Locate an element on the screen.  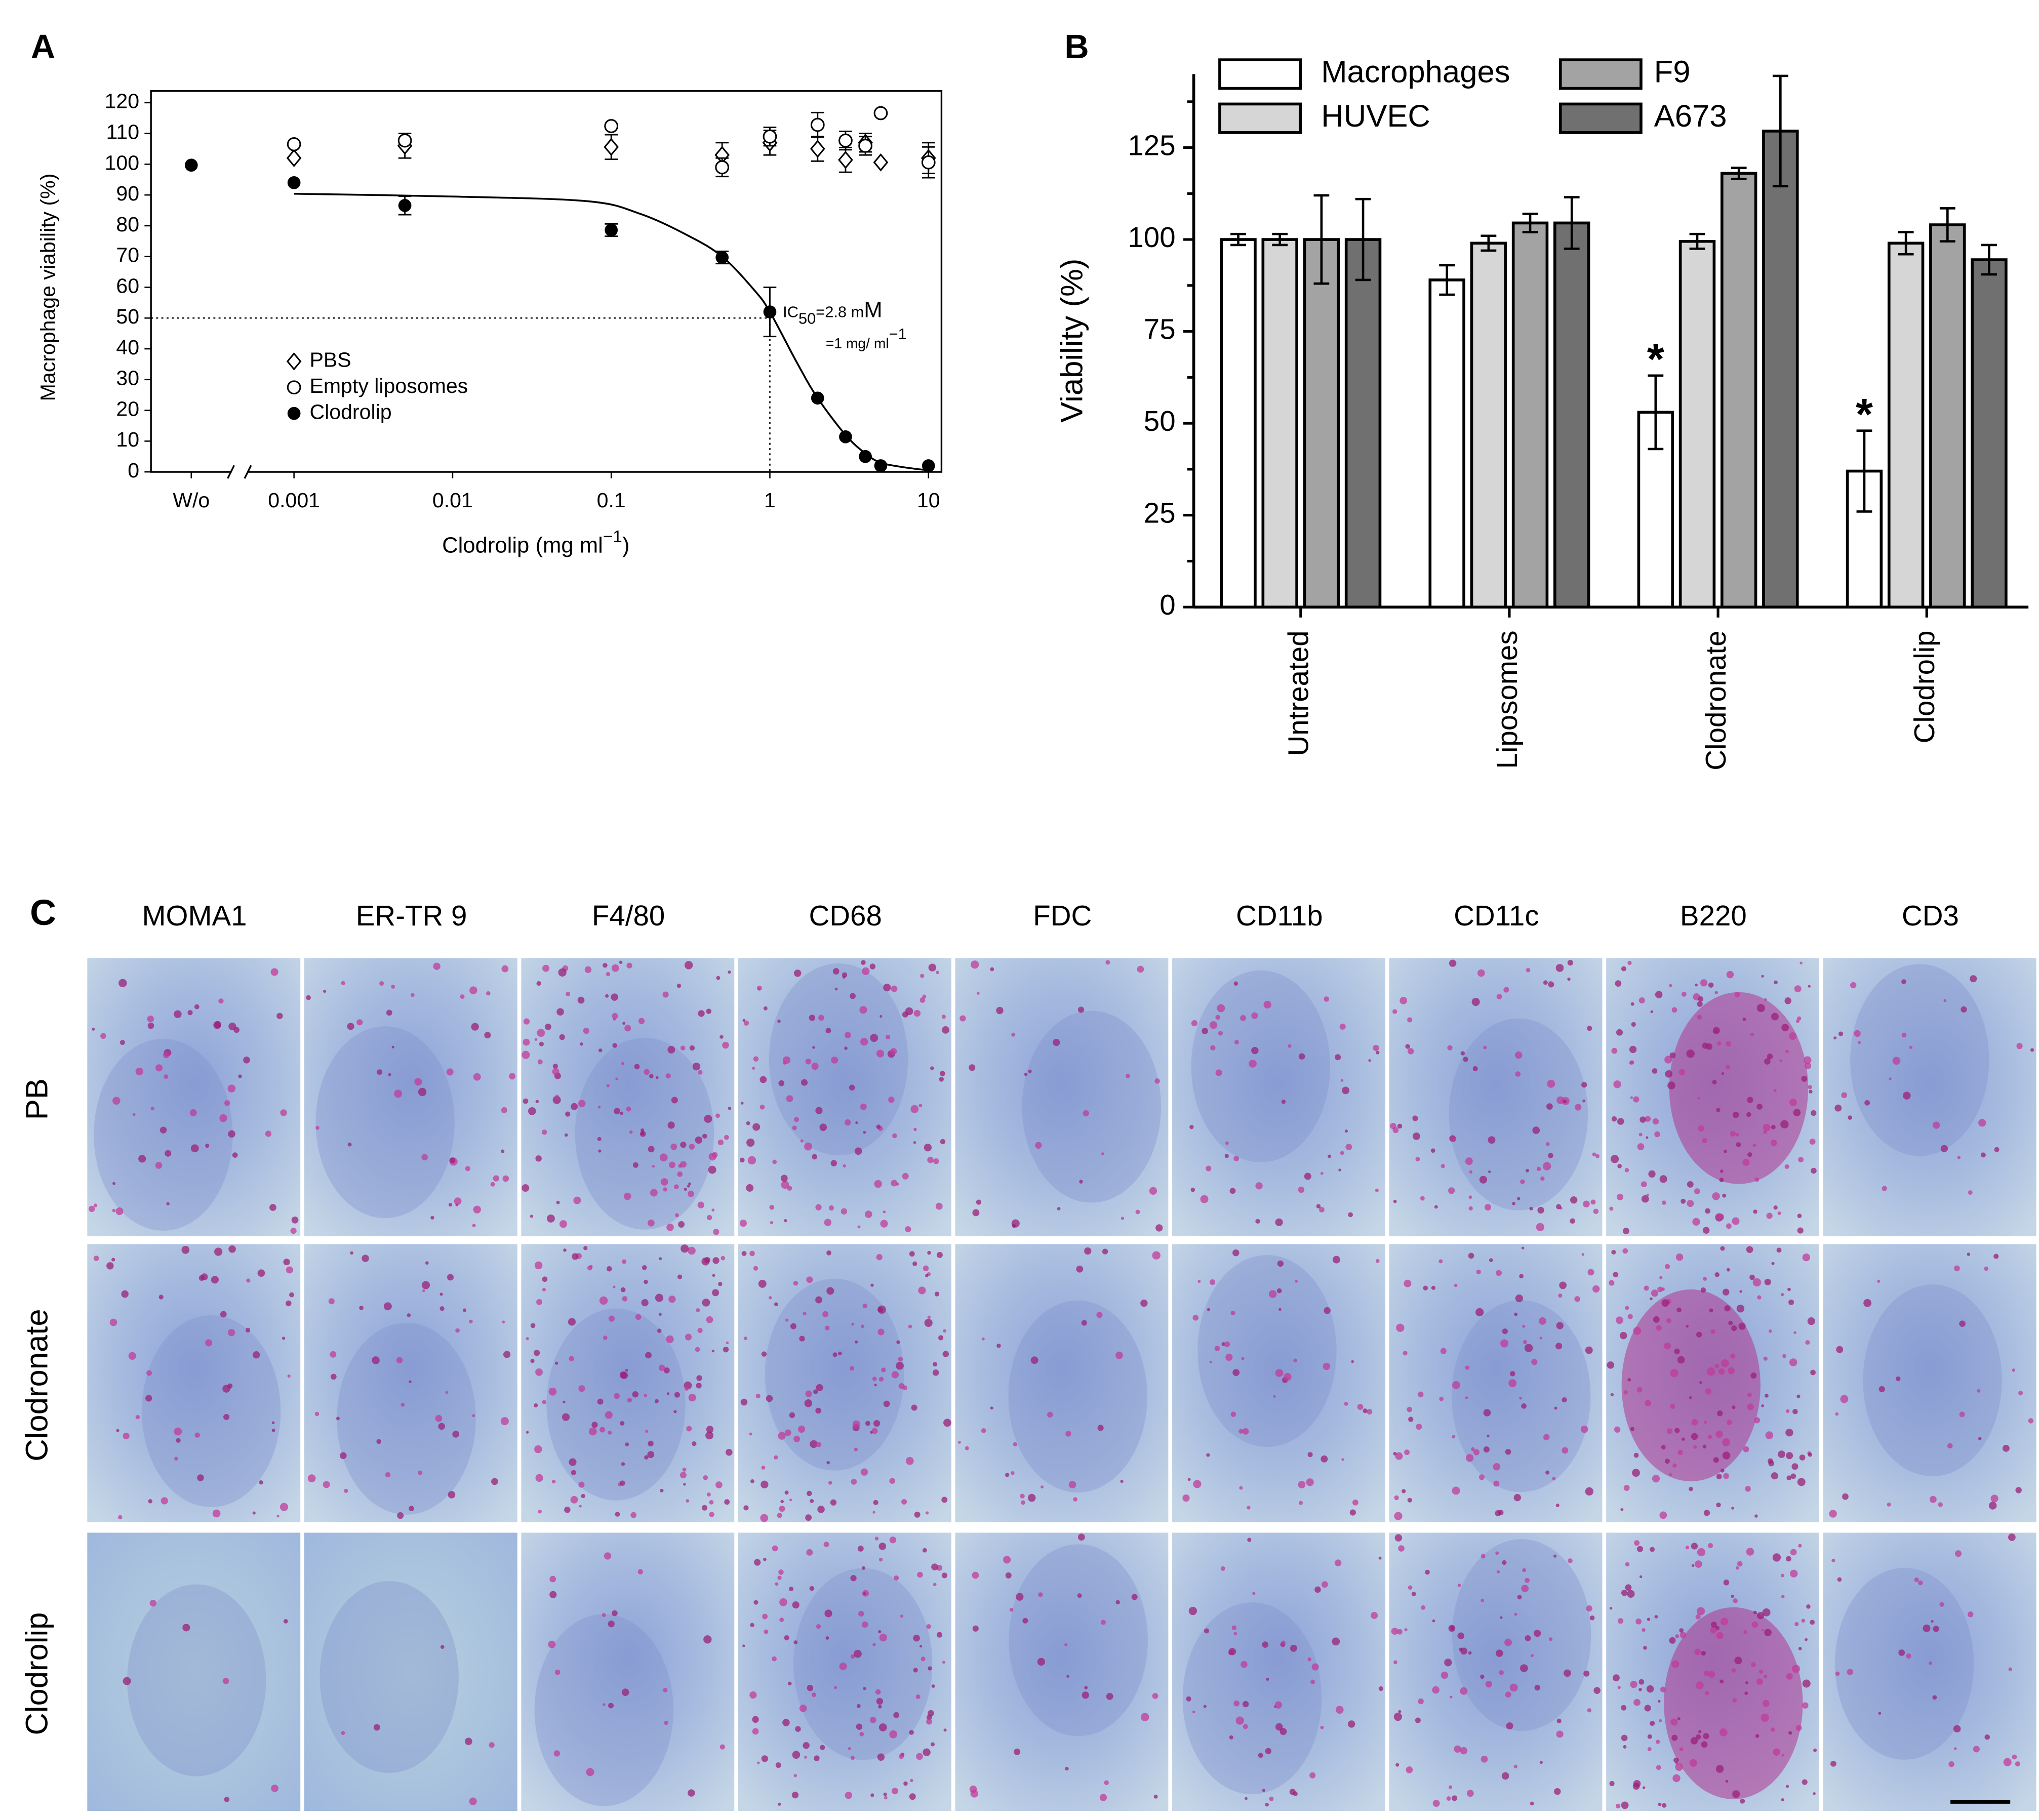
panel-label: C is located at coordinates (43, 913).